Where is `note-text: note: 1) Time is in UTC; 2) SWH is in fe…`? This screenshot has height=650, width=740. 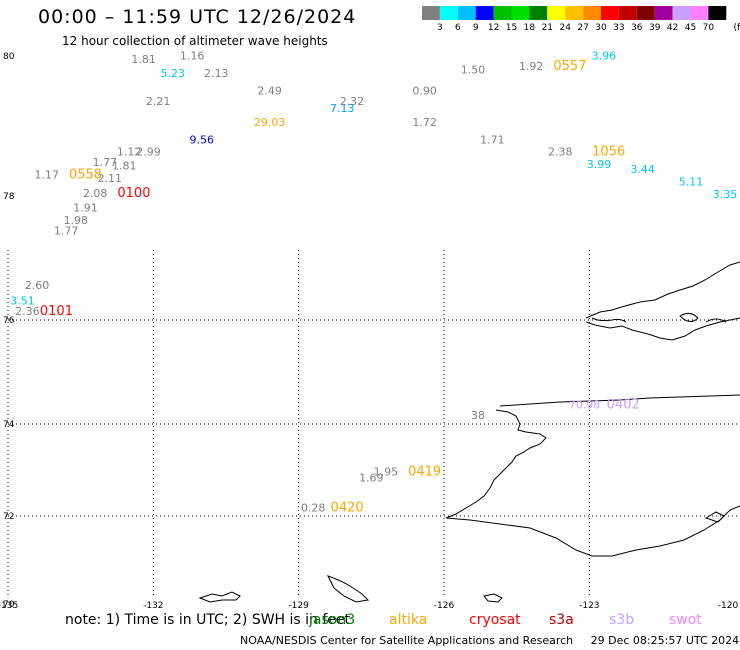 note-text: note: 1) Time is in UTC; 2) SWH is in fe… is located at coordinates (208, 620).